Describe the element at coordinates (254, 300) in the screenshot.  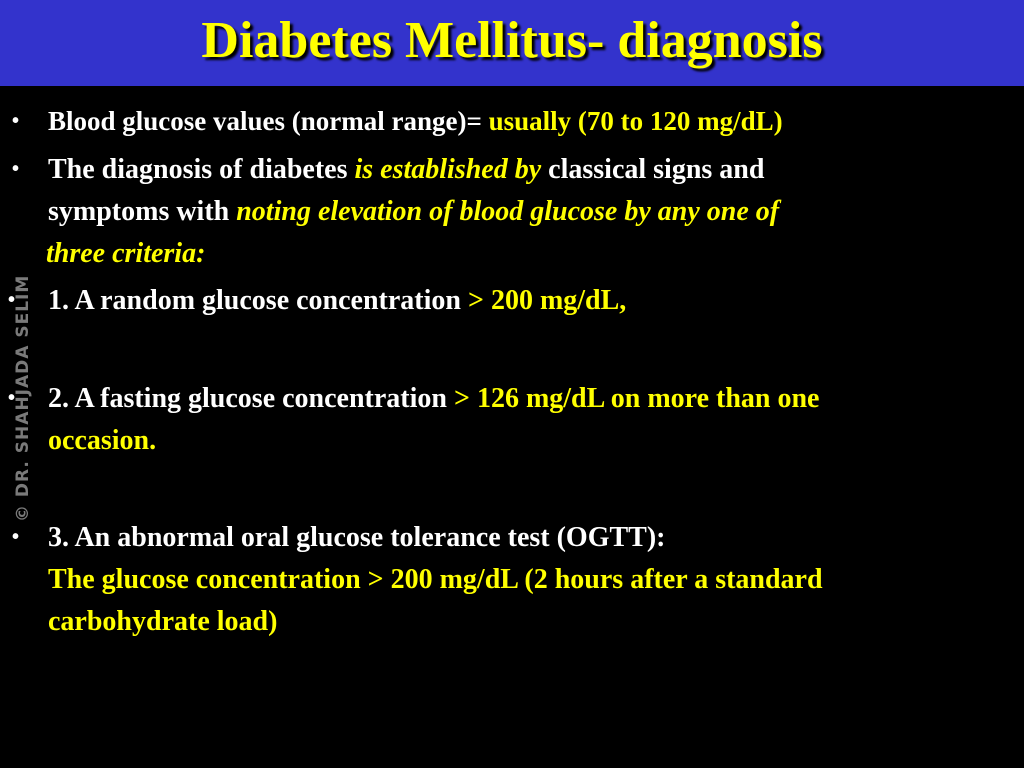
I see `criterion-1-text: 1. A random glucose concentration` at that location.